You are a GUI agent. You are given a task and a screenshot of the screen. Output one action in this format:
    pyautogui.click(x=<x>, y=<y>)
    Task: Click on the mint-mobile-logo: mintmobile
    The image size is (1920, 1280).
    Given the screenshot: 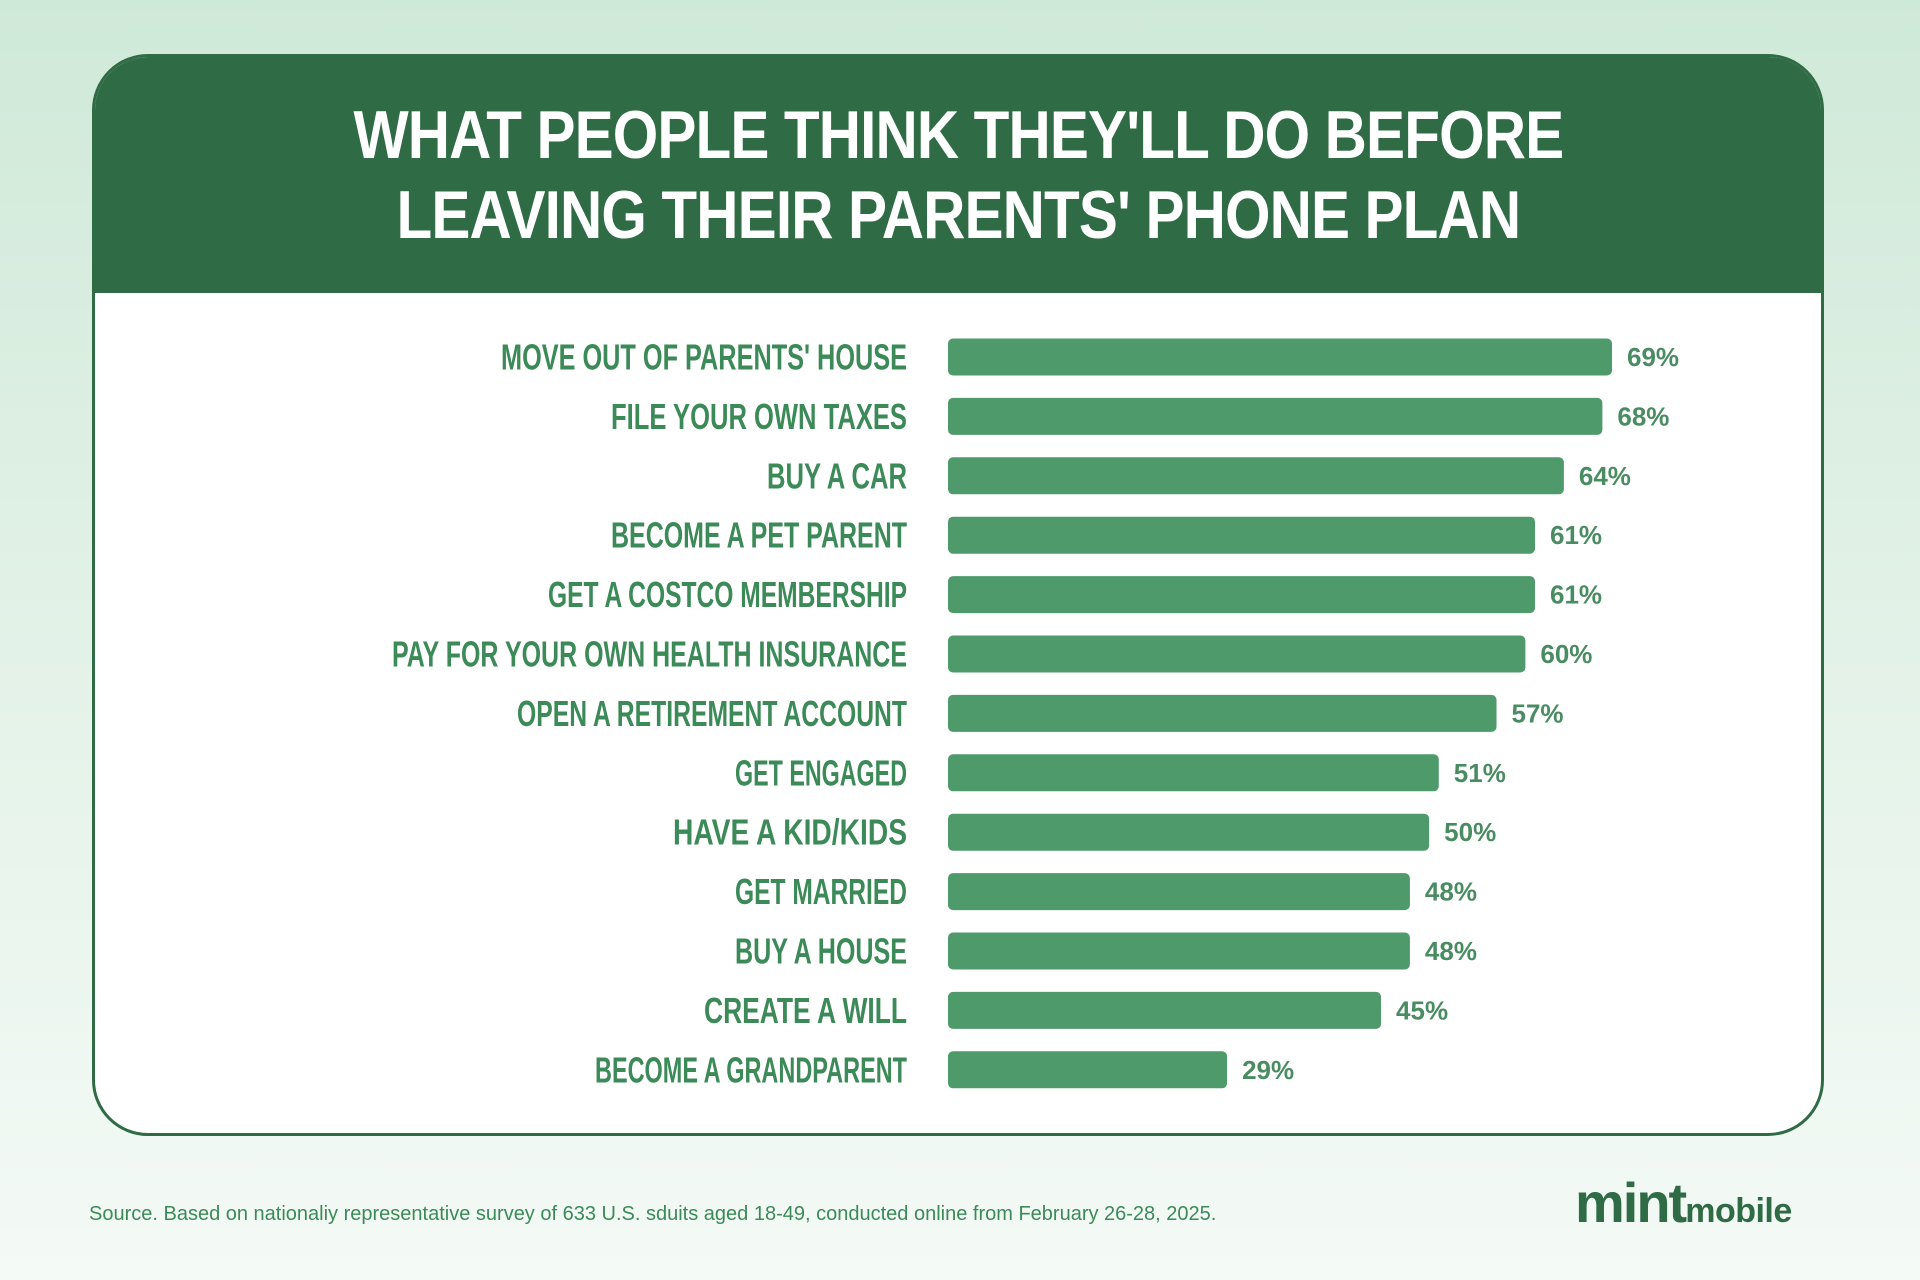 What is the action you would take?
    pyautogui.click(x=1683, y=1203)
    